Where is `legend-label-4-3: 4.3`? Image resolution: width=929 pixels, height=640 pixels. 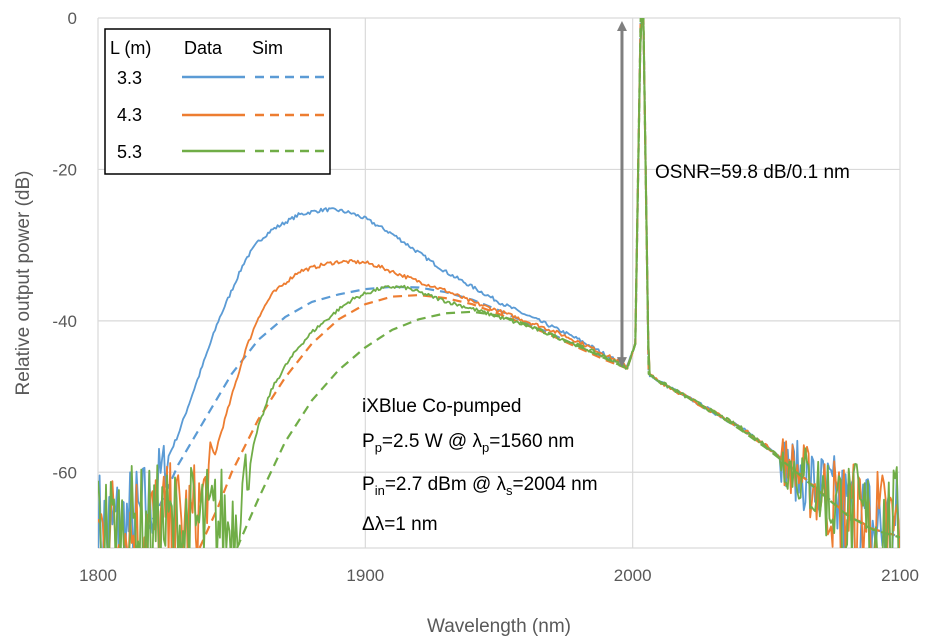 legend-label-4-3: 4.3 is located at coordinates (129, 115).